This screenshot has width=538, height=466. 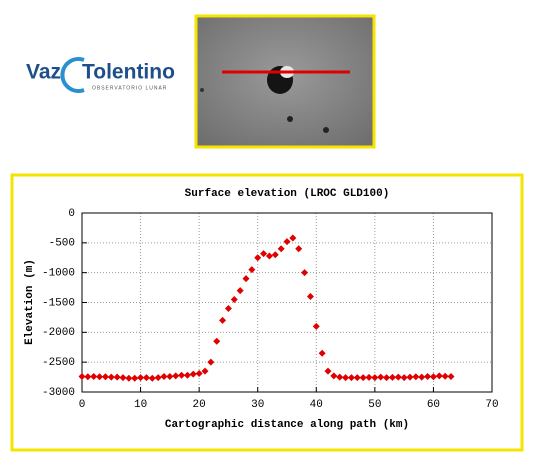 What do you see at coordinates (58, 363) in the screenshot?
I see `y-tick-label: -2500` at bounding box center [58, 363].